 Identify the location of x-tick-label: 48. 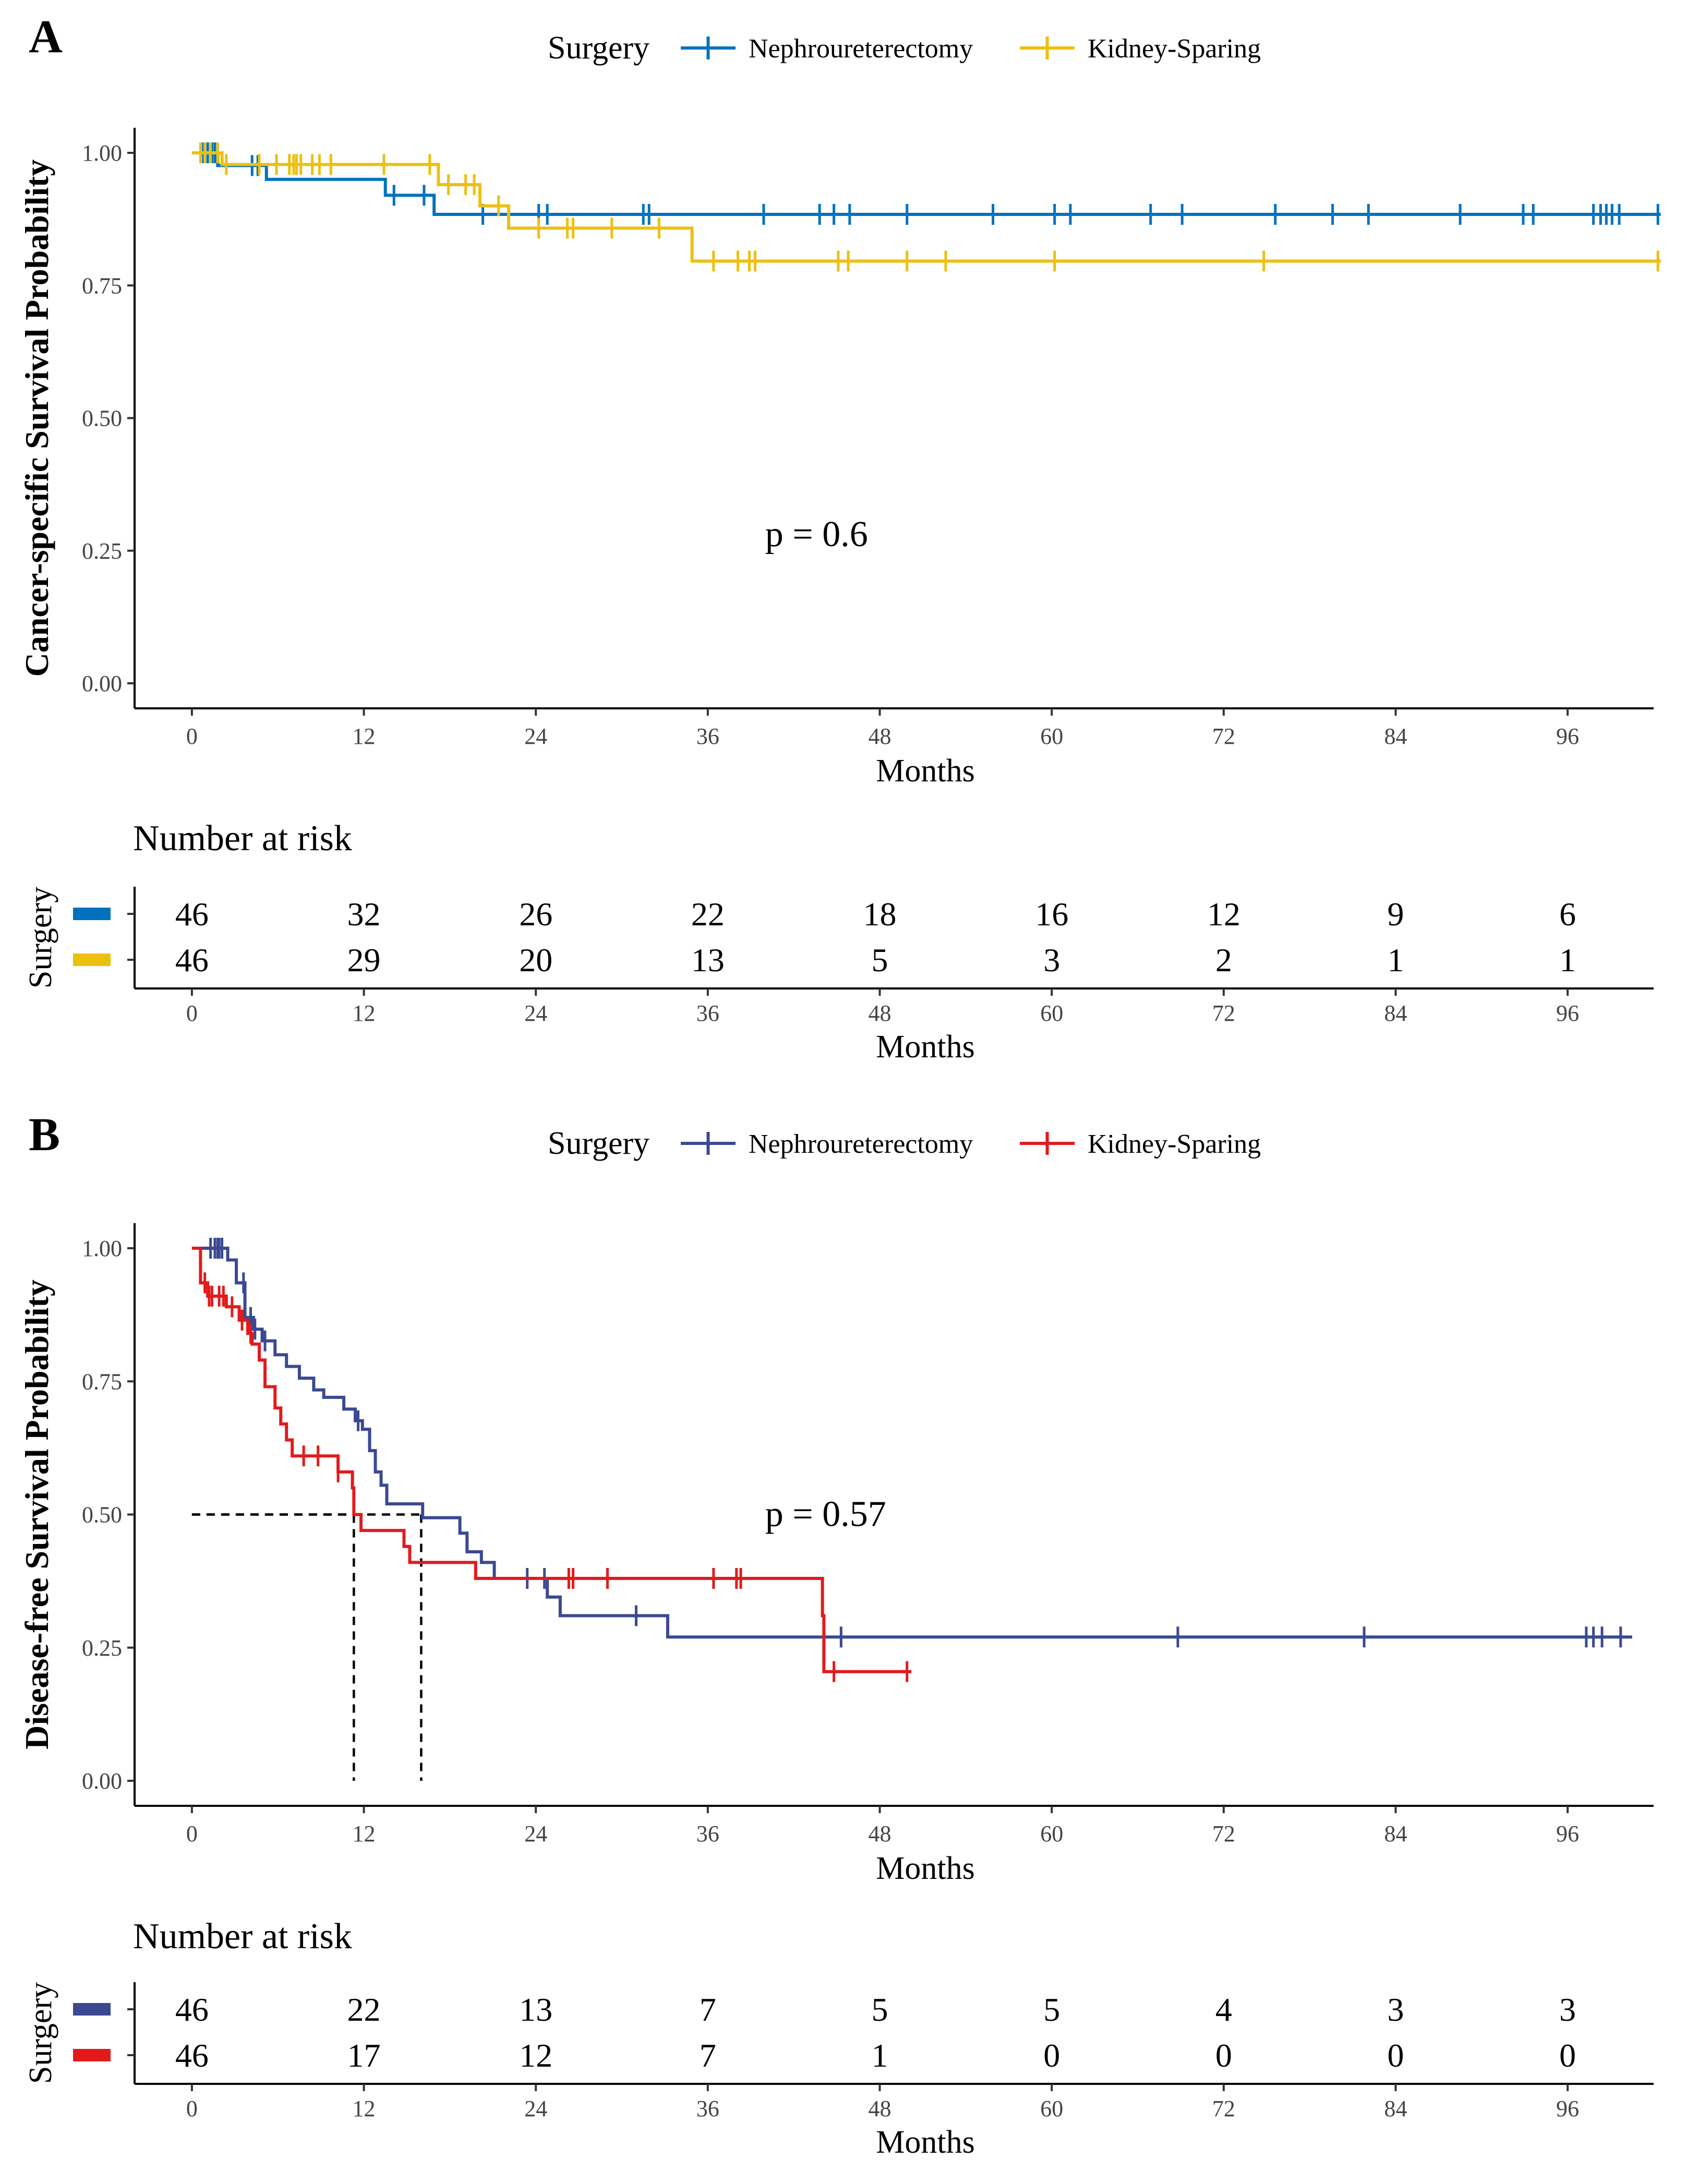
(880, 736).